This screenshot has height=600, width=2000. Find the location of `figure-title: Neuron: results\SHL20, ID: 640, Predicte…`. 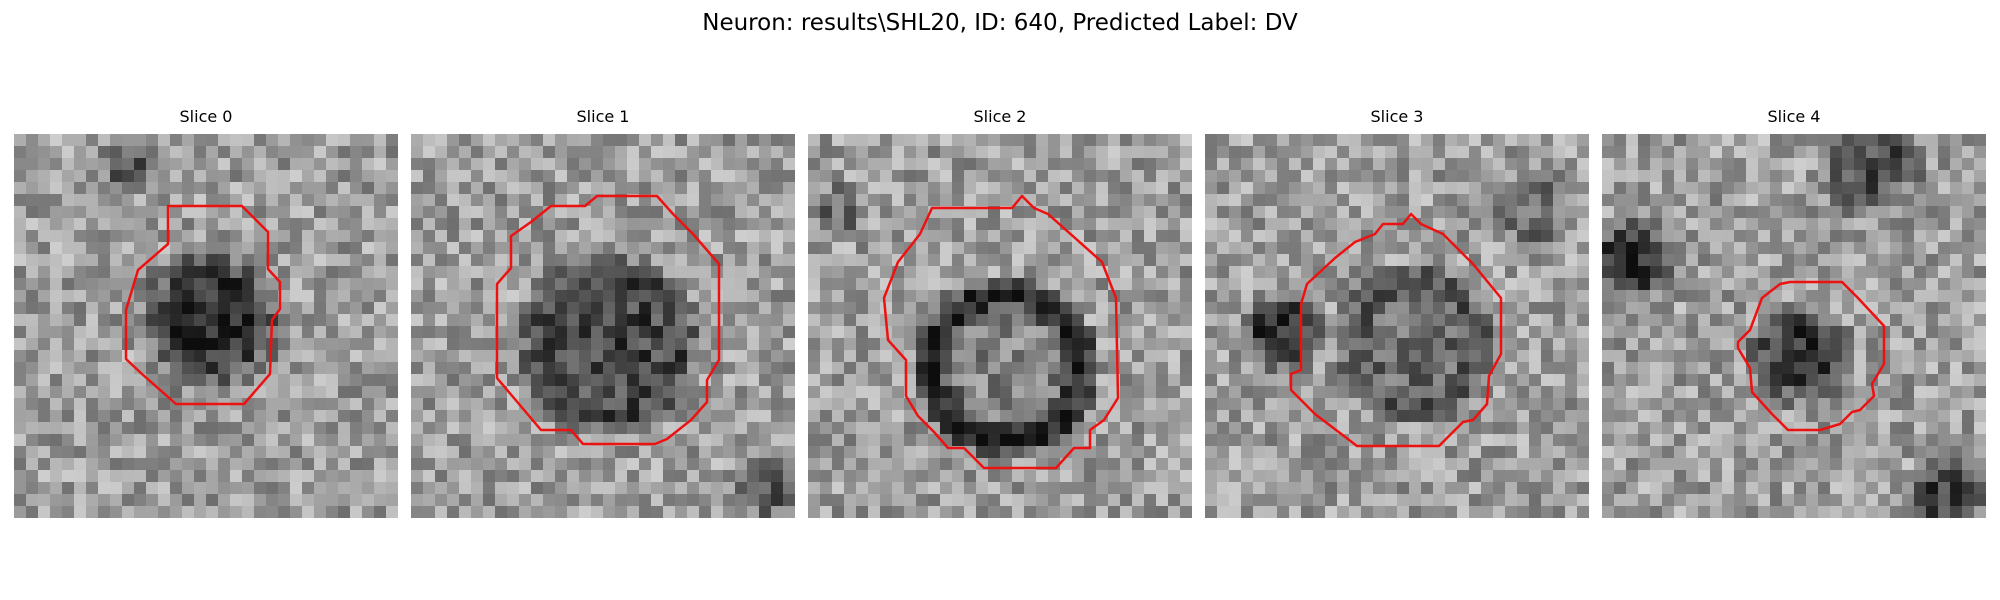

figure-title: Neuron: results\SHL20, ID: 640, Predicte… is located at coordinates (1000, 23).